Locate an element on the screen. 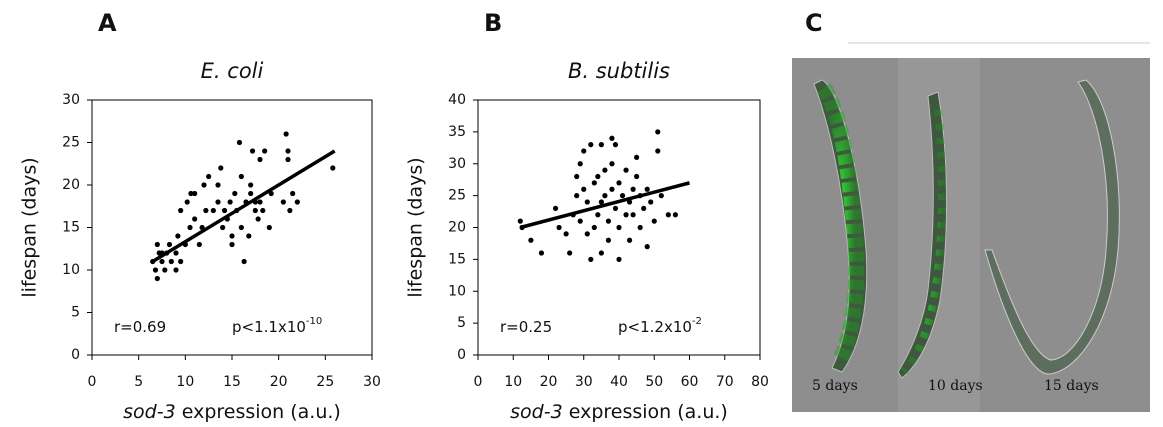 The image size is (1163, 427). panel-letter: A is located at coordinates (107, 23).